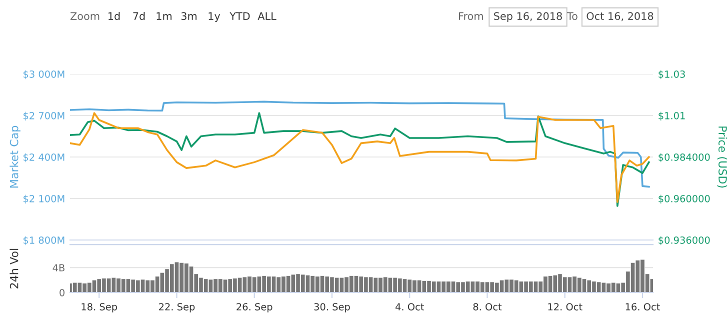 This screenshot has width=728, height=321. Describe the element at coordinates (14, 268) in the screenshot. I see `y-axis-title: 24h Vol` at that location.